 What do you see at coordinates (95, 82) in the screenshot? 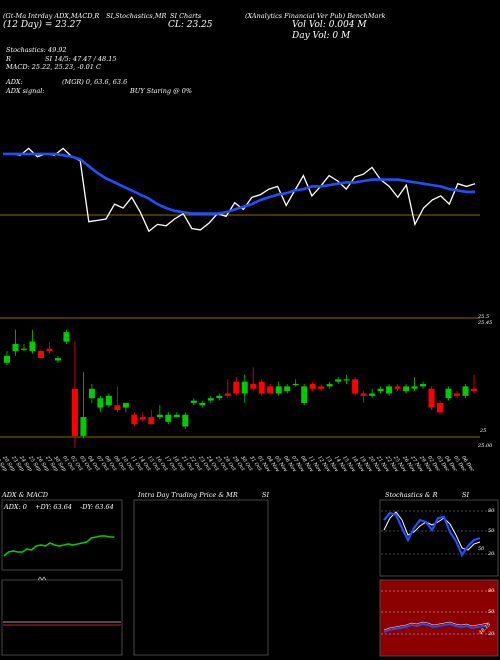
I see `adx-values: (MGR) 0, 63.6, 63.6` at bounding box center [95, 82].